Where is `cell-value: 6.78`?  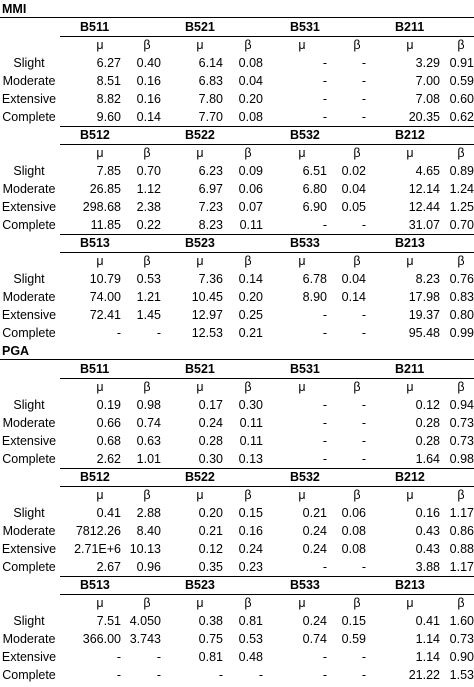 cell-value: 6.78 is located at coordinates (314, 279).